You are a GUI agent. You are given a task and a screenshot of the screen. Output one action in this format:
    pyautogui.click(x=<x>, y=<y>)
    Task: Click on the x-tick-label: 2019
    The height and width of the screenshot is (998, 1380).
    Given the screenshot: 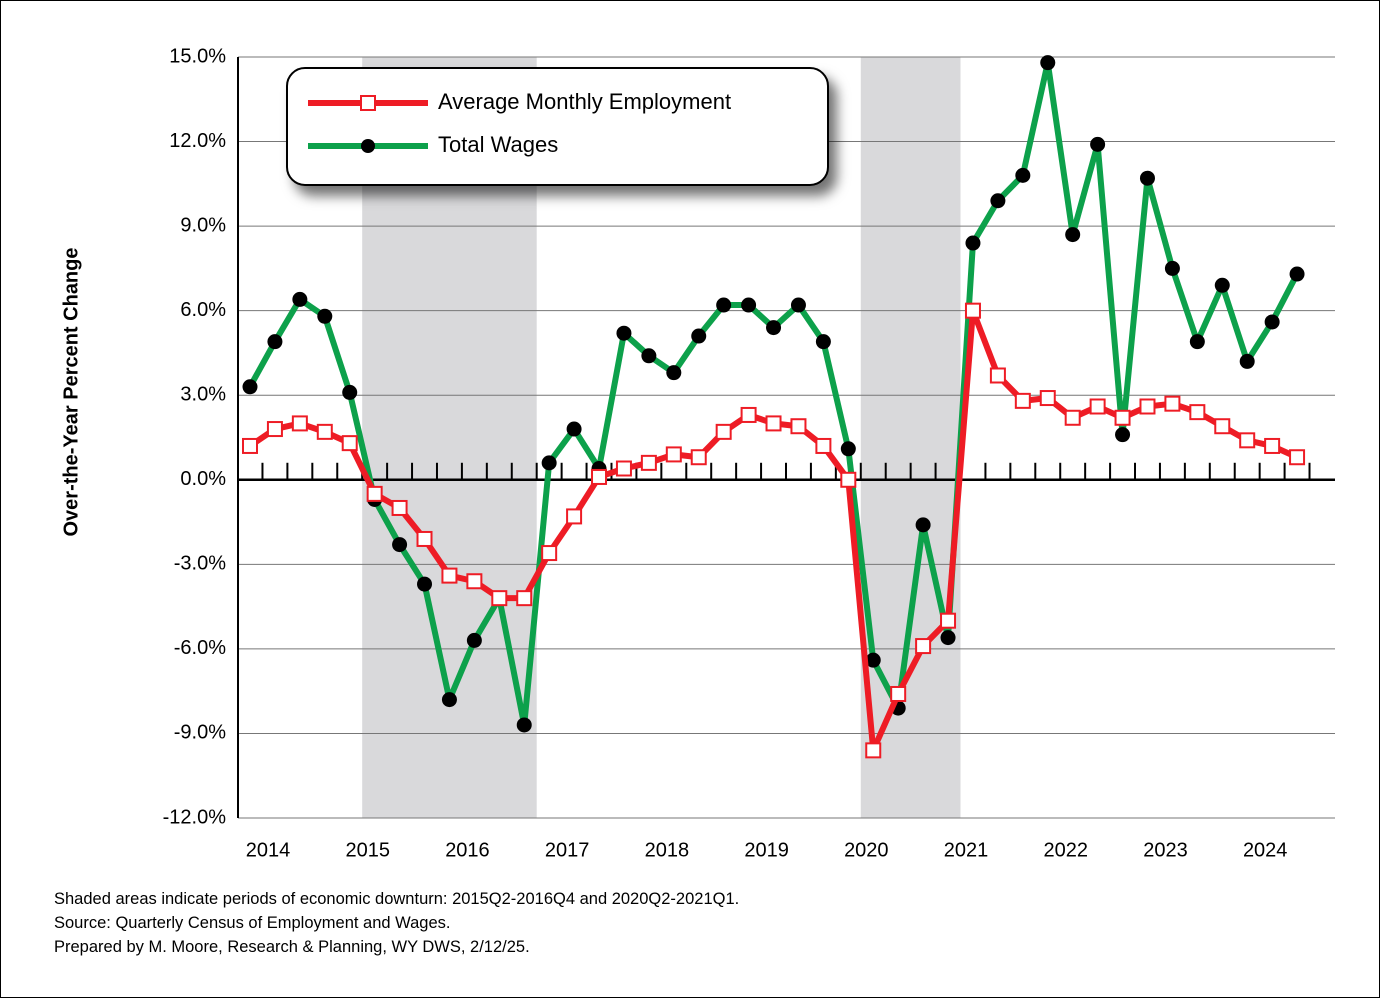 What is the action you would take?
    pyautogui.click(x=766, y=850)
    